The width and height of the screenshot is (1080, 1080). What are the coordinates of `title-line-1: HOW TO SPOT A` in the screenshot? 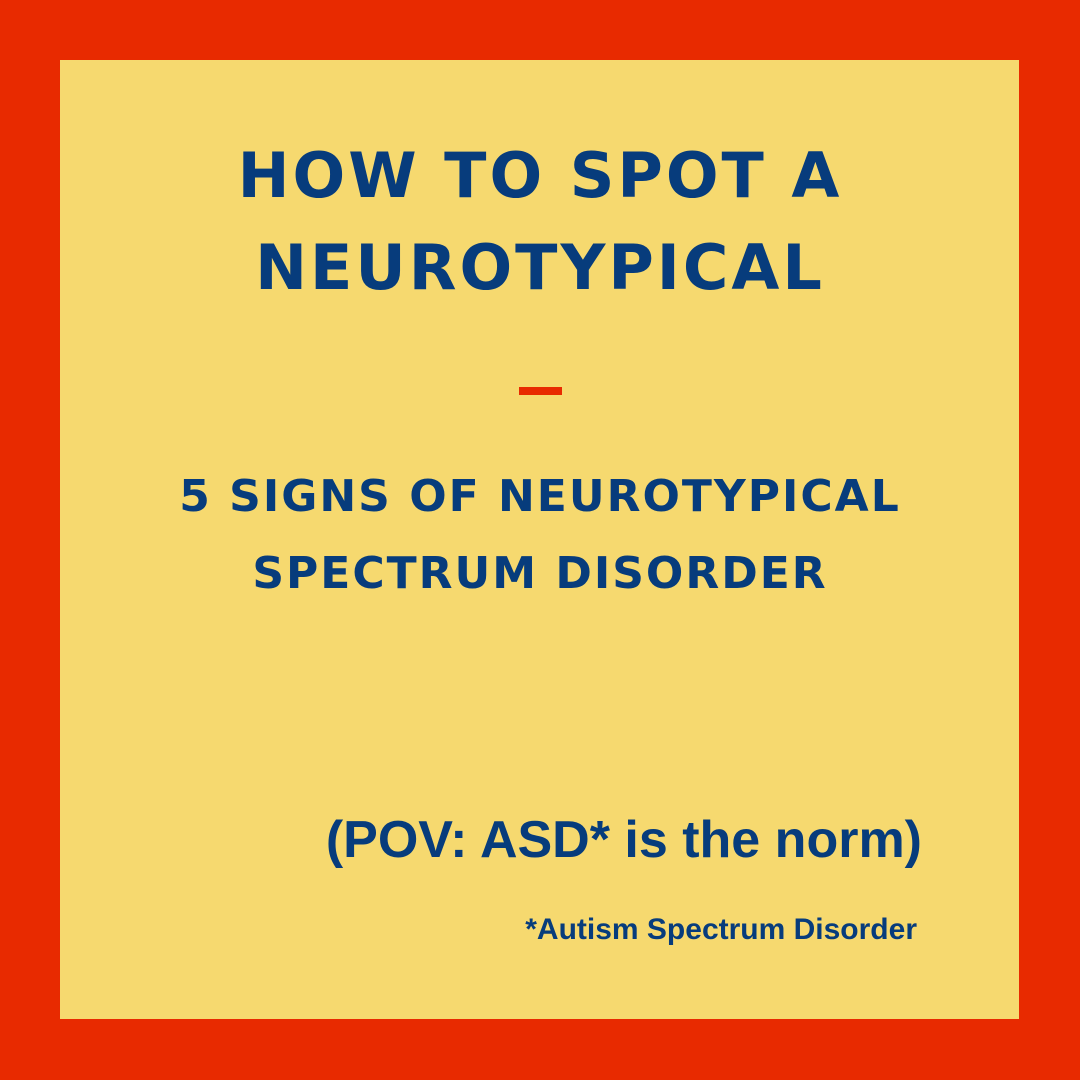 It's located at (540, 175).